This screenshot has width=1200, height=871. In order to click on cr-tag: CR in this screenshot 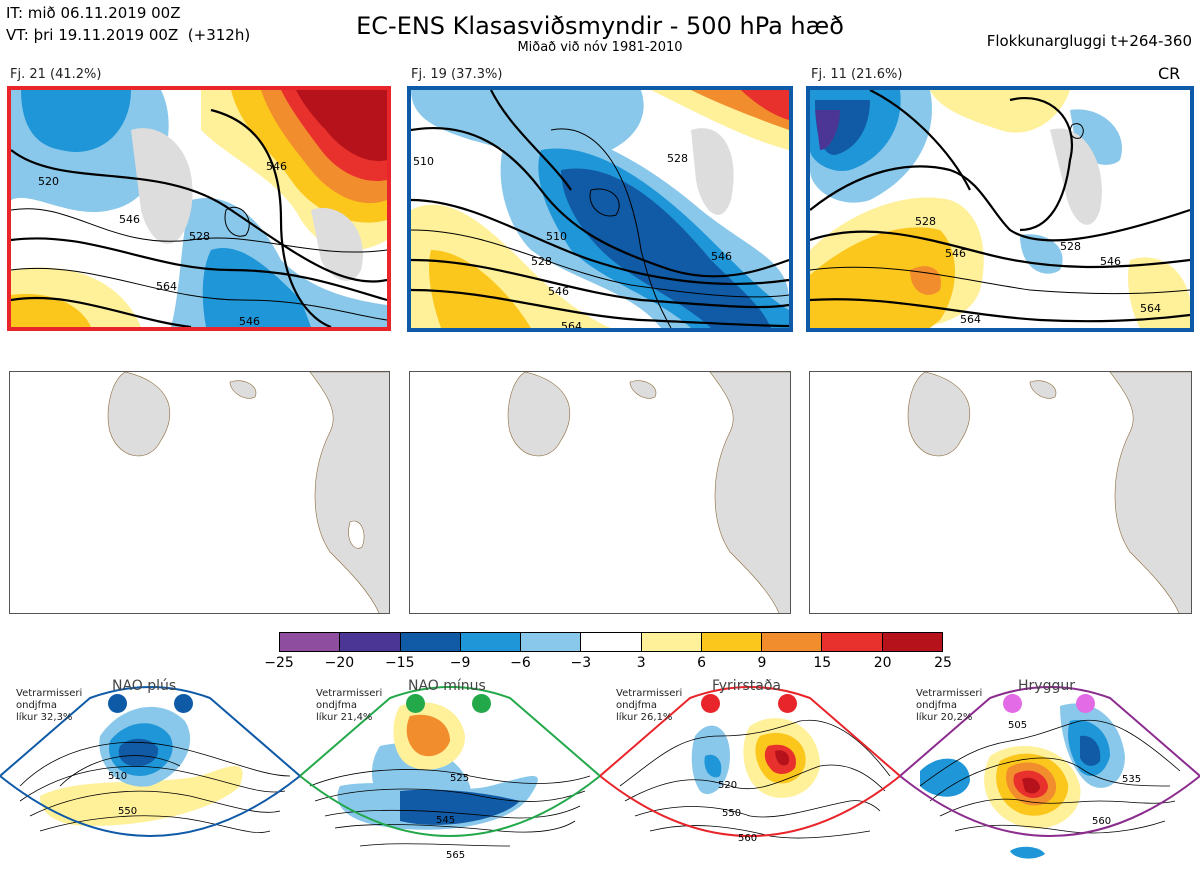, I will do `click(1169, 73)`.